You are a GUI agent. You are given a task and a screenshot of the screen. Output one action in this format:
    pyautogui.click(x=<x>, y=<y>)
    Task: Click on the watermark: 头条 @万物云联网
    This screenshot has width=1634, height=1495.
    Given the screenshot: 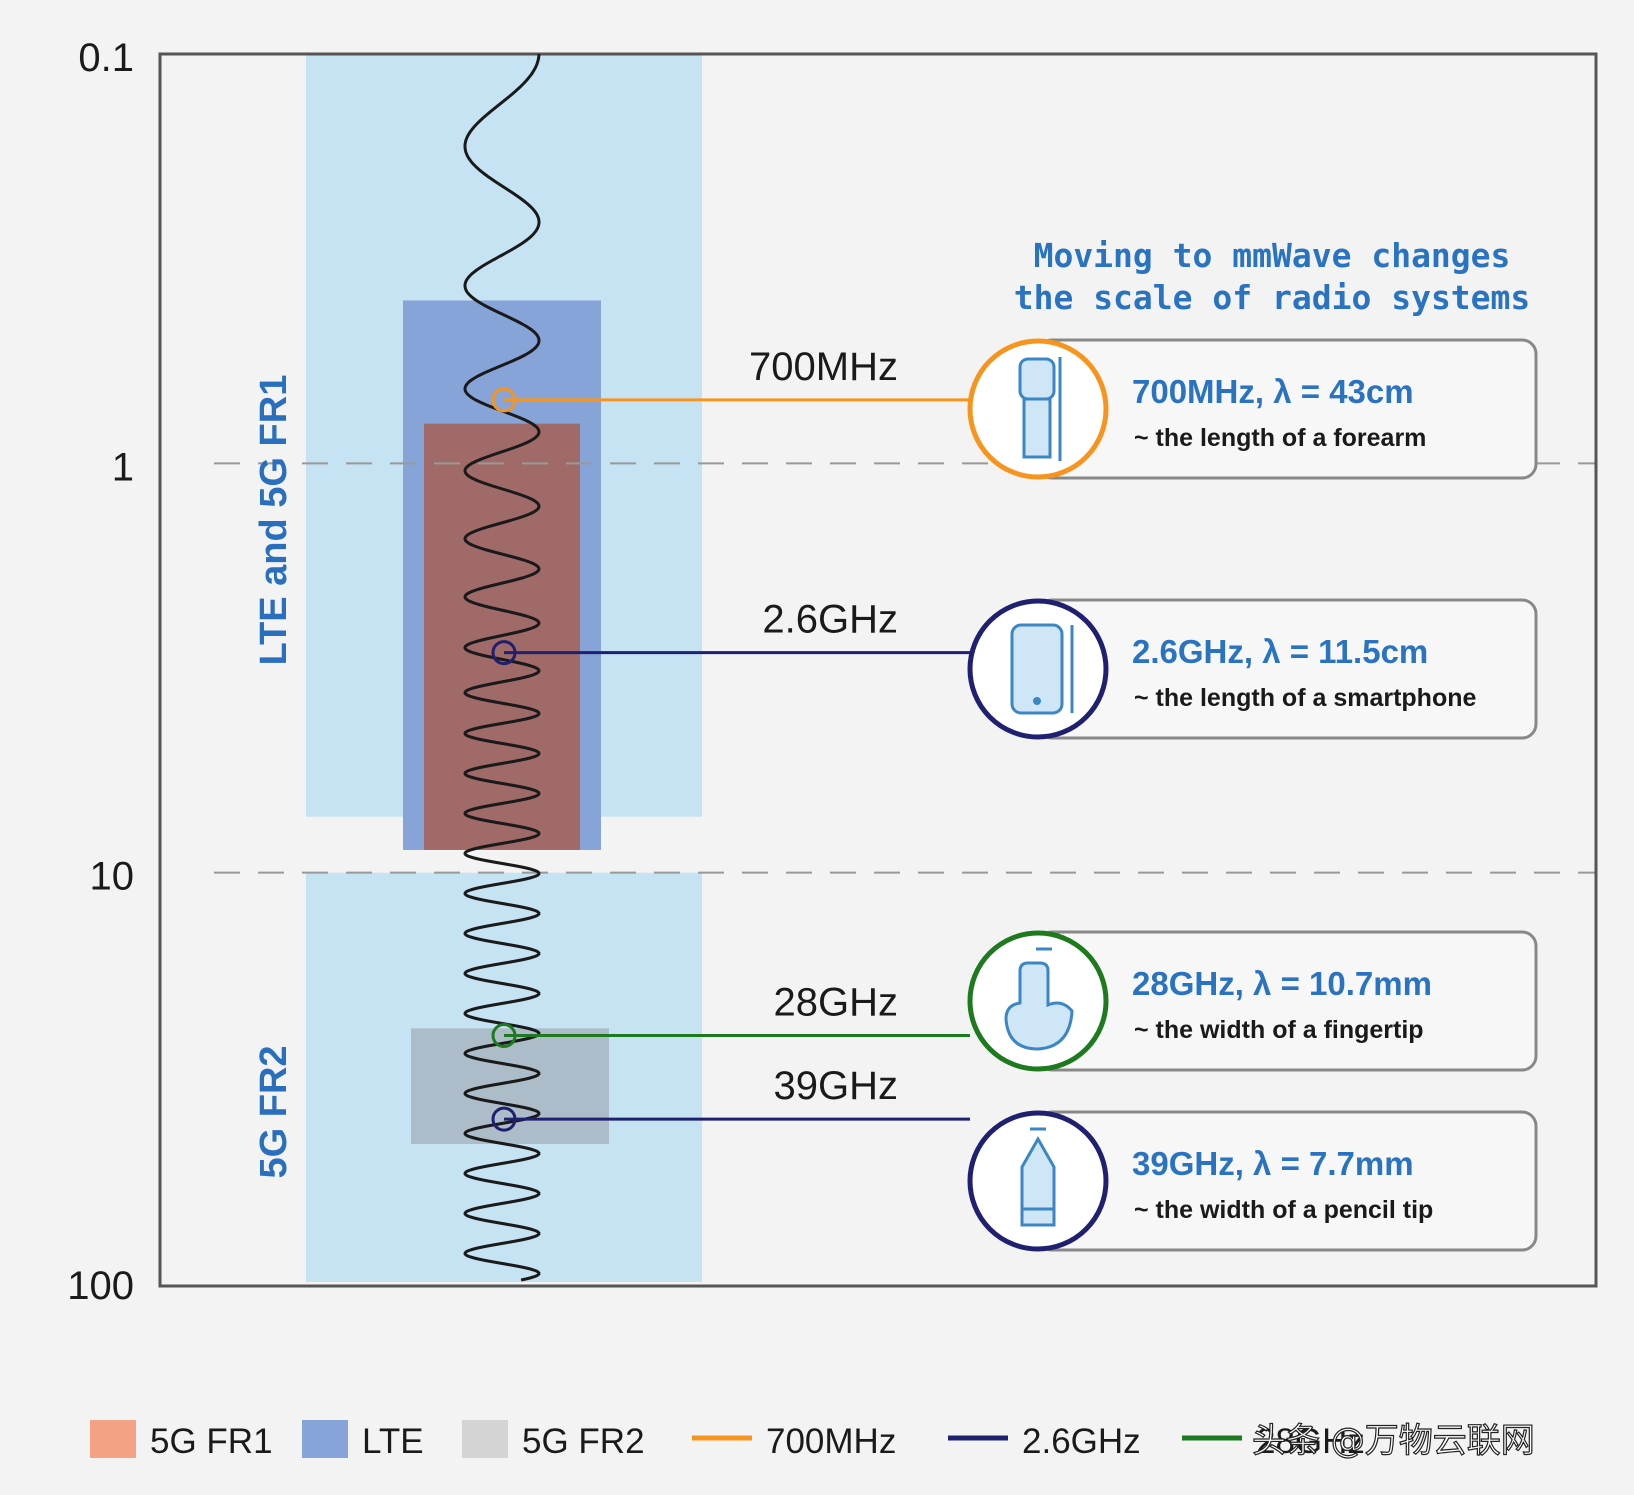 What is the action you would take?
    pyautogui.click(x=1393, y=1441)
    